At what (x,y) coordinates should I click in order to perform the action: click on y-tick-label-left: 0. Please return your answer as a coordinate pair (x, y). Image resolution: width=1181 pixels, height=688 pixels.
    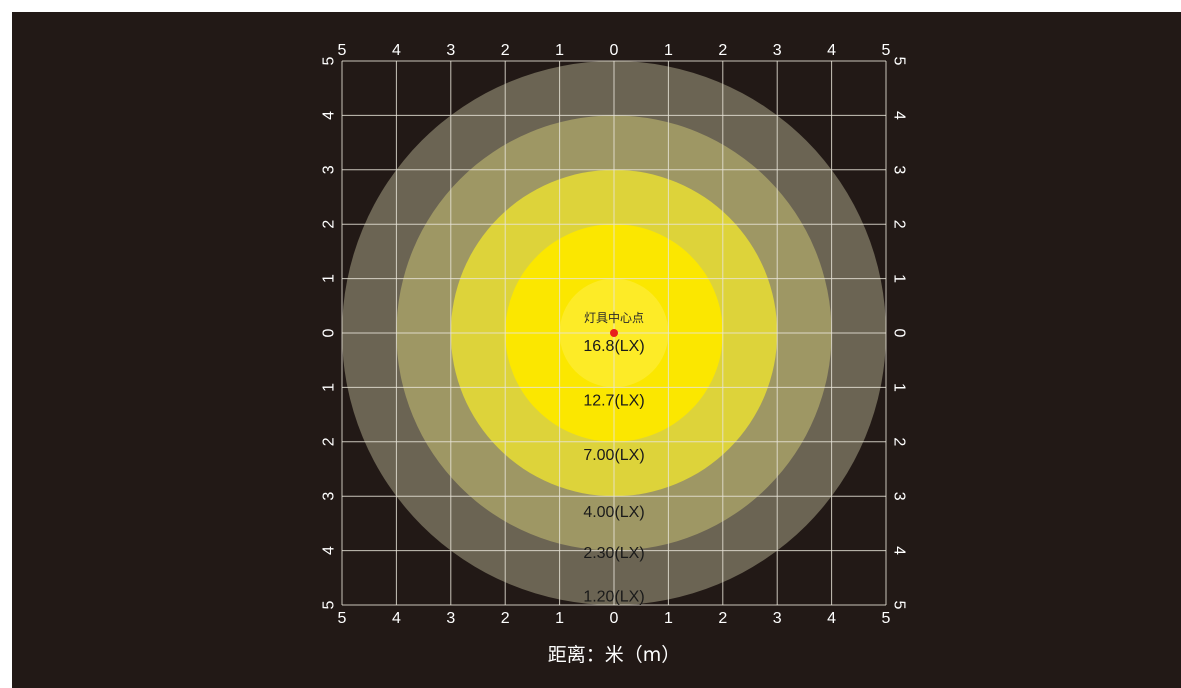
    Looking at the image, I should click on (329, 332).